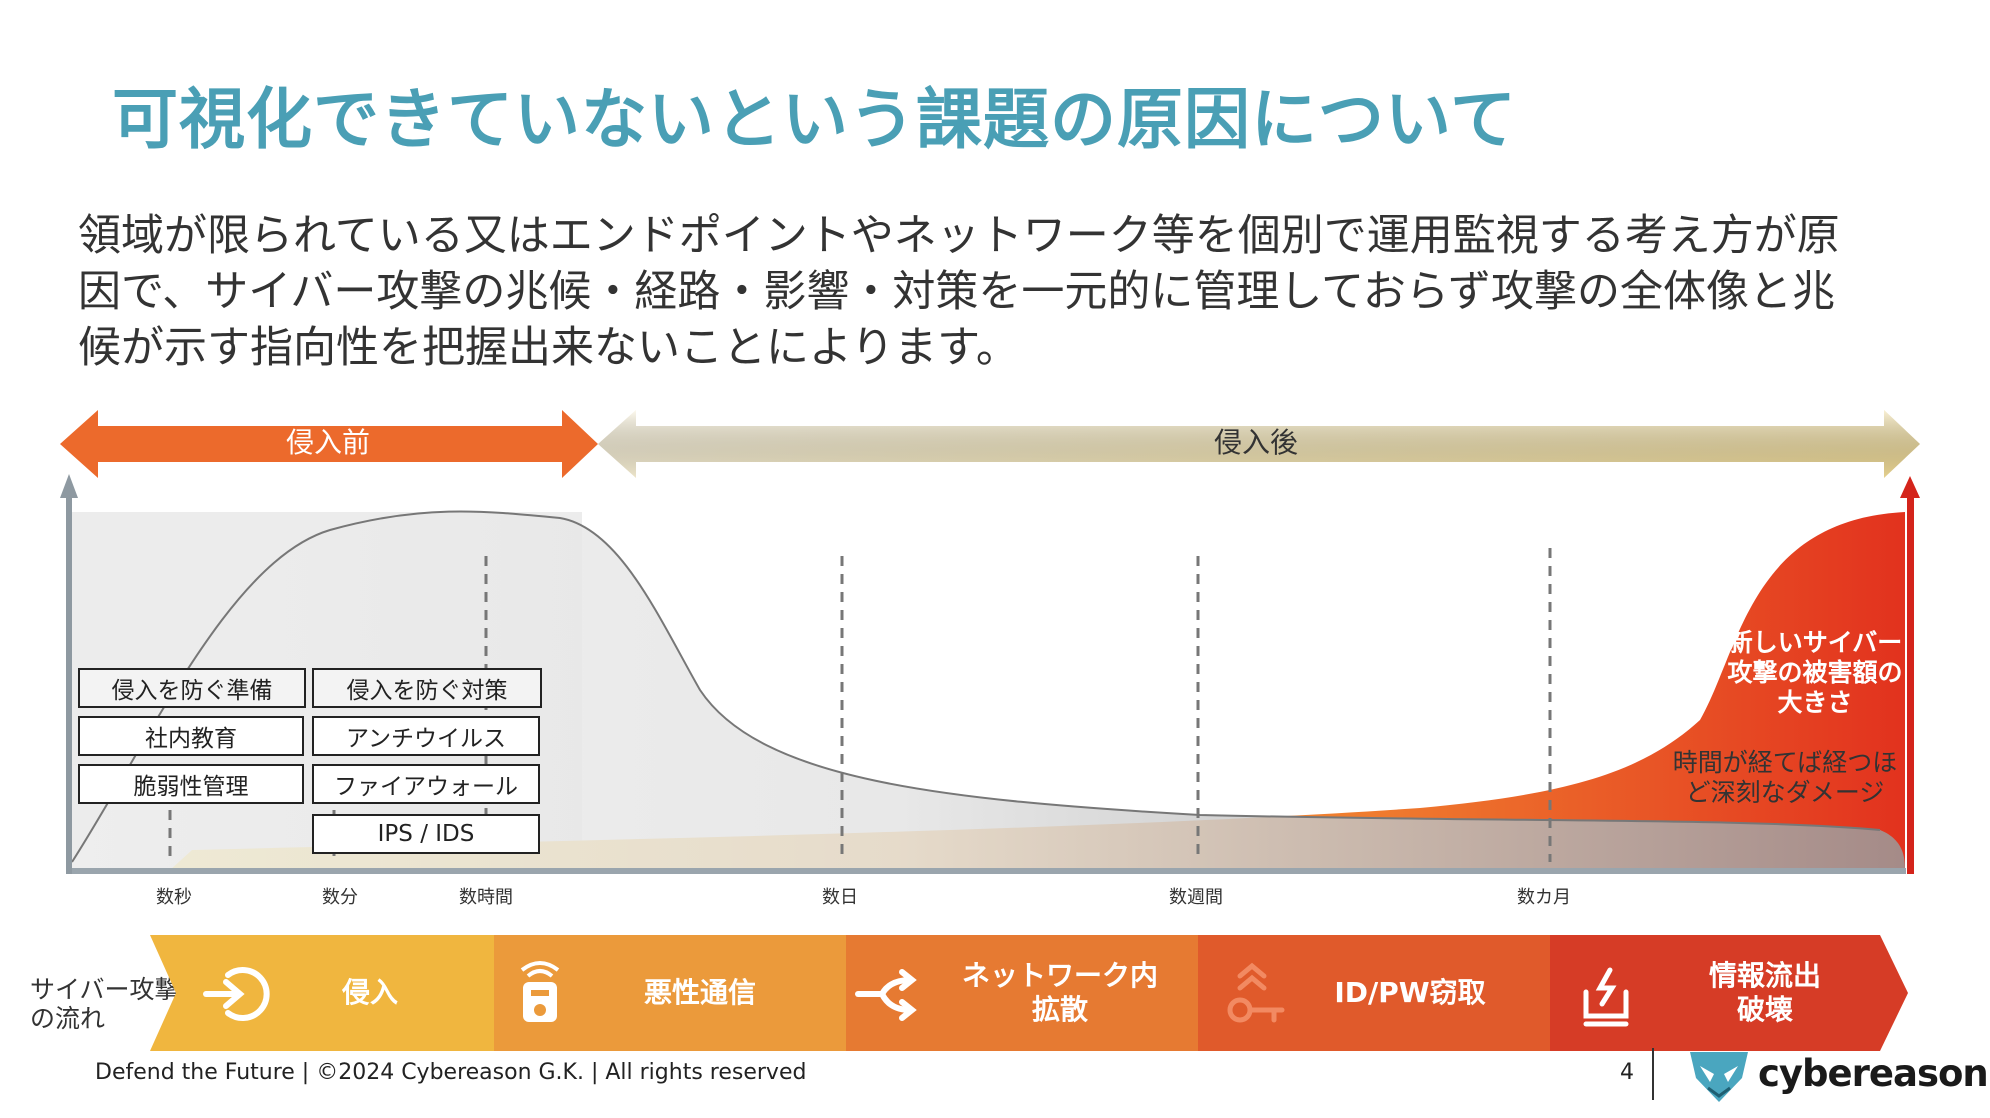  I want to click on stage-text: 侵入, so click(369, 992).